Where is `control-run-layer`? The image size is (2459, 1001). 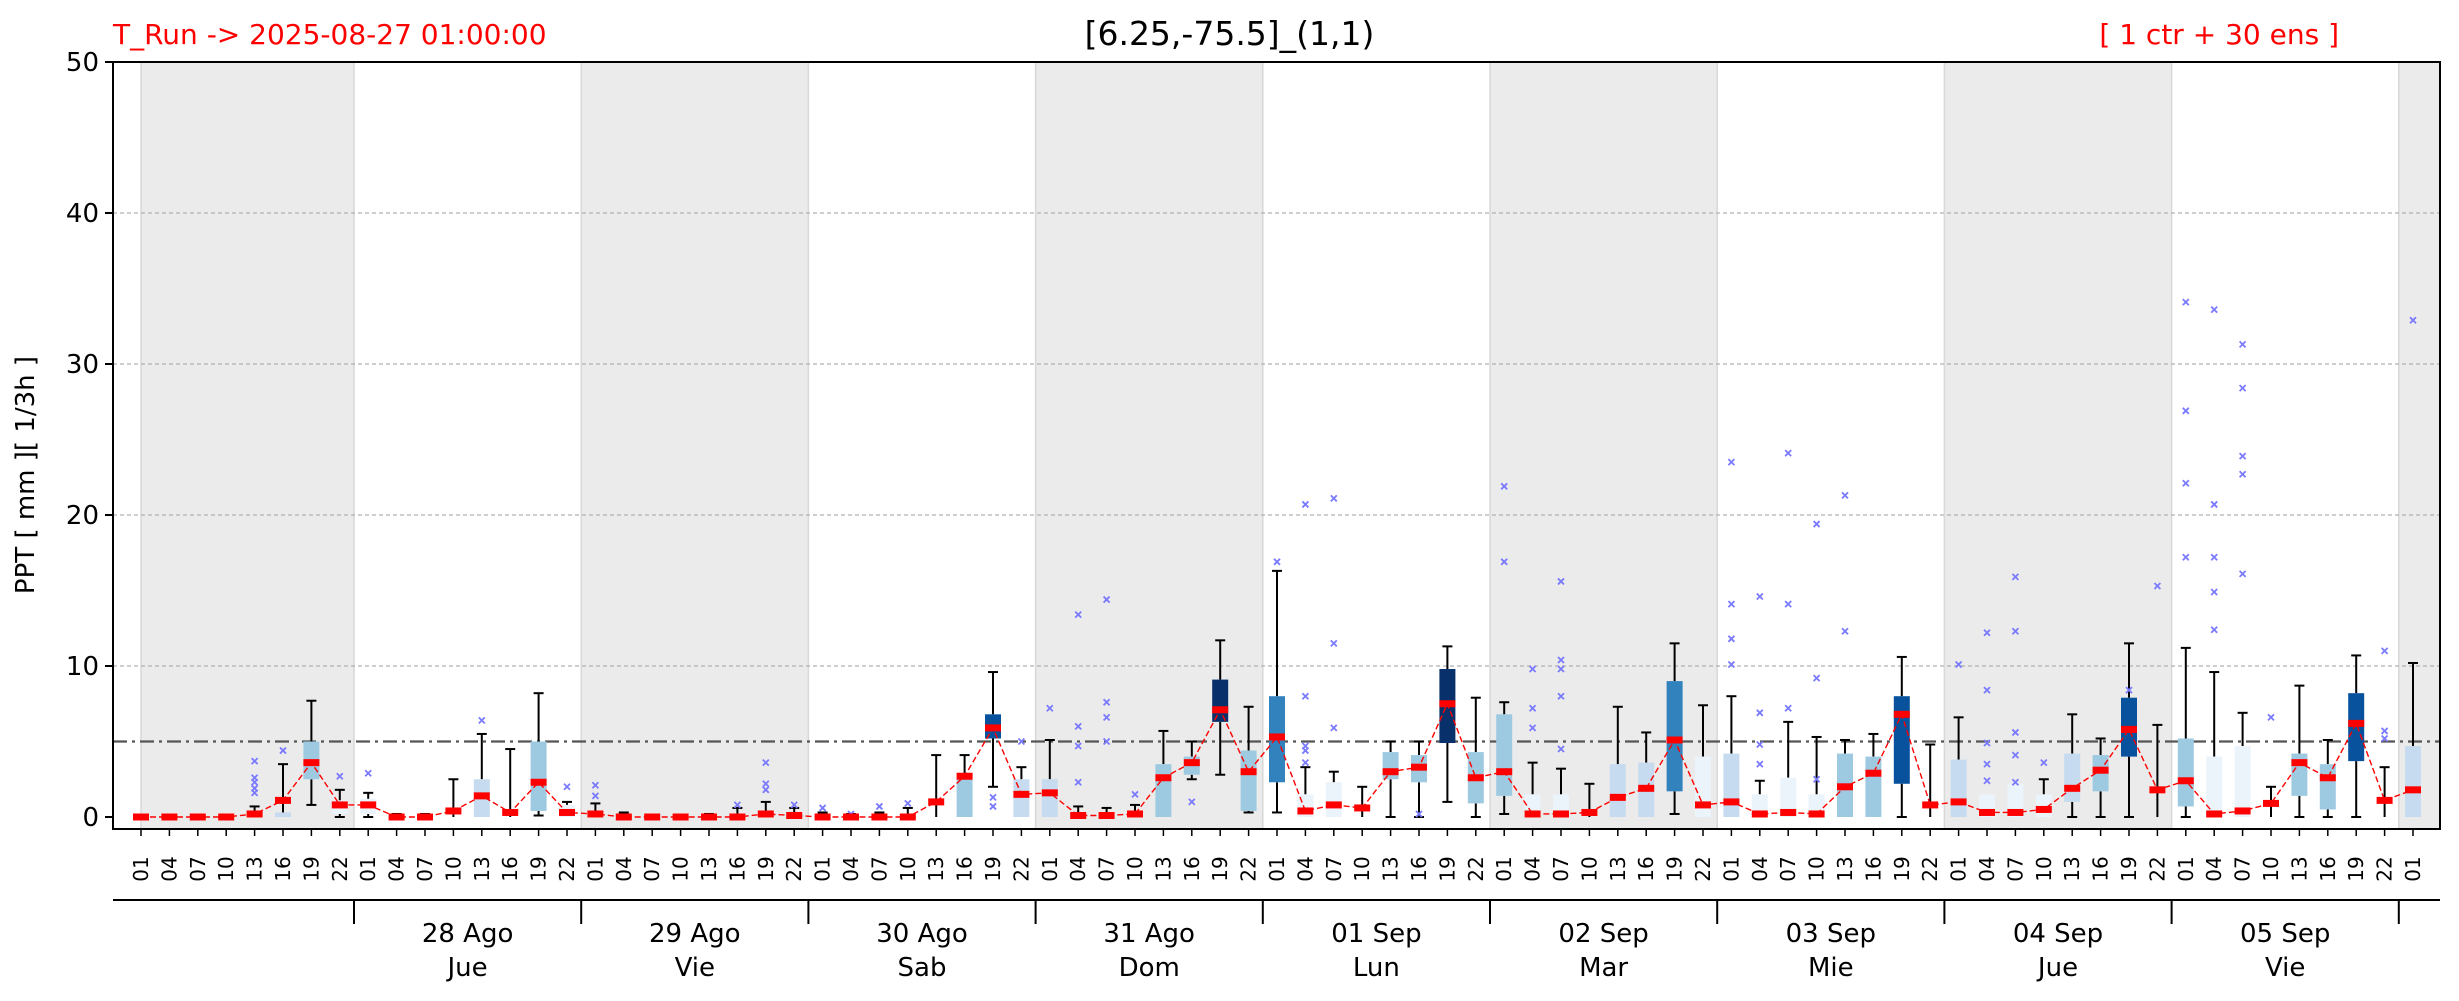 control-run-layer is located at coordinates (1277, 760).